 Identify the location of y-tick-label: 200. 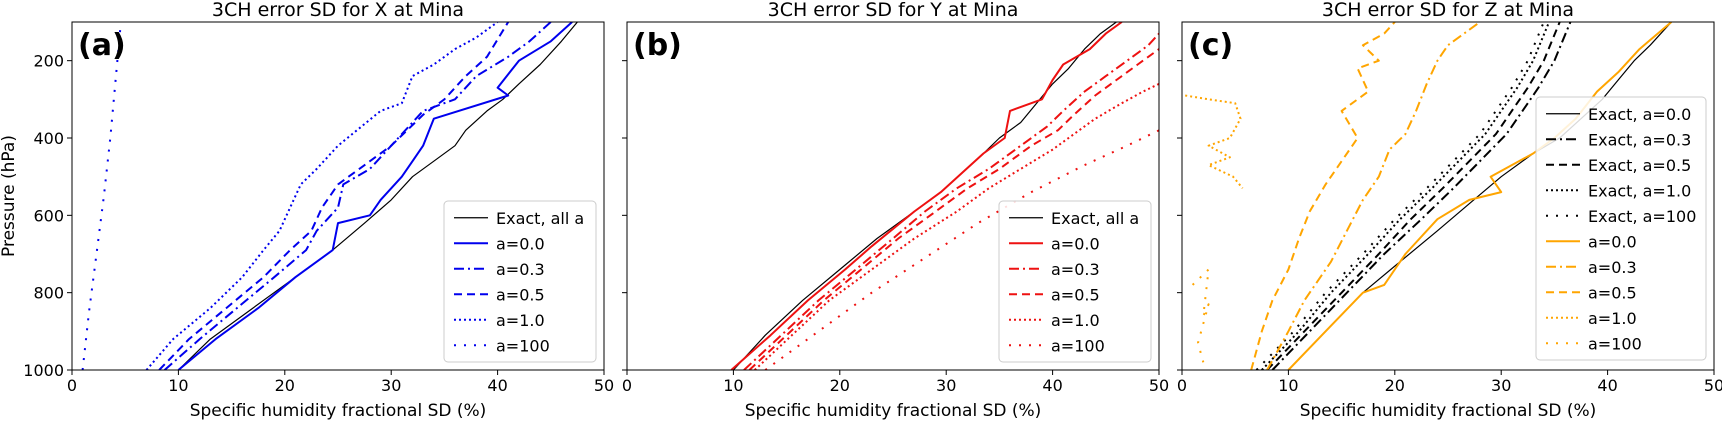
(48, 61).